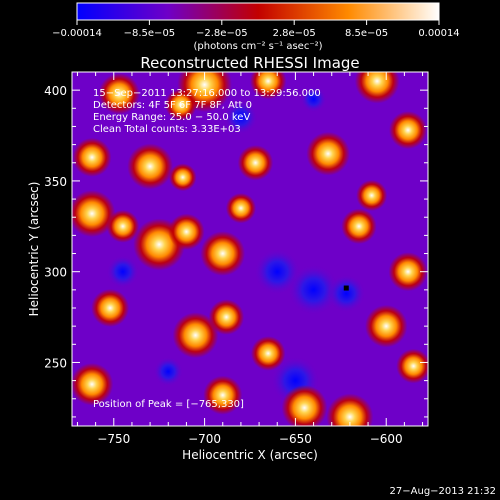 Image resolution: width=500 pixels, height=500 pixels. I want to click on annotation-time-range: 15−Sep−2011 13:27:16.000 to 13:29:56.000, so click(207, 93).